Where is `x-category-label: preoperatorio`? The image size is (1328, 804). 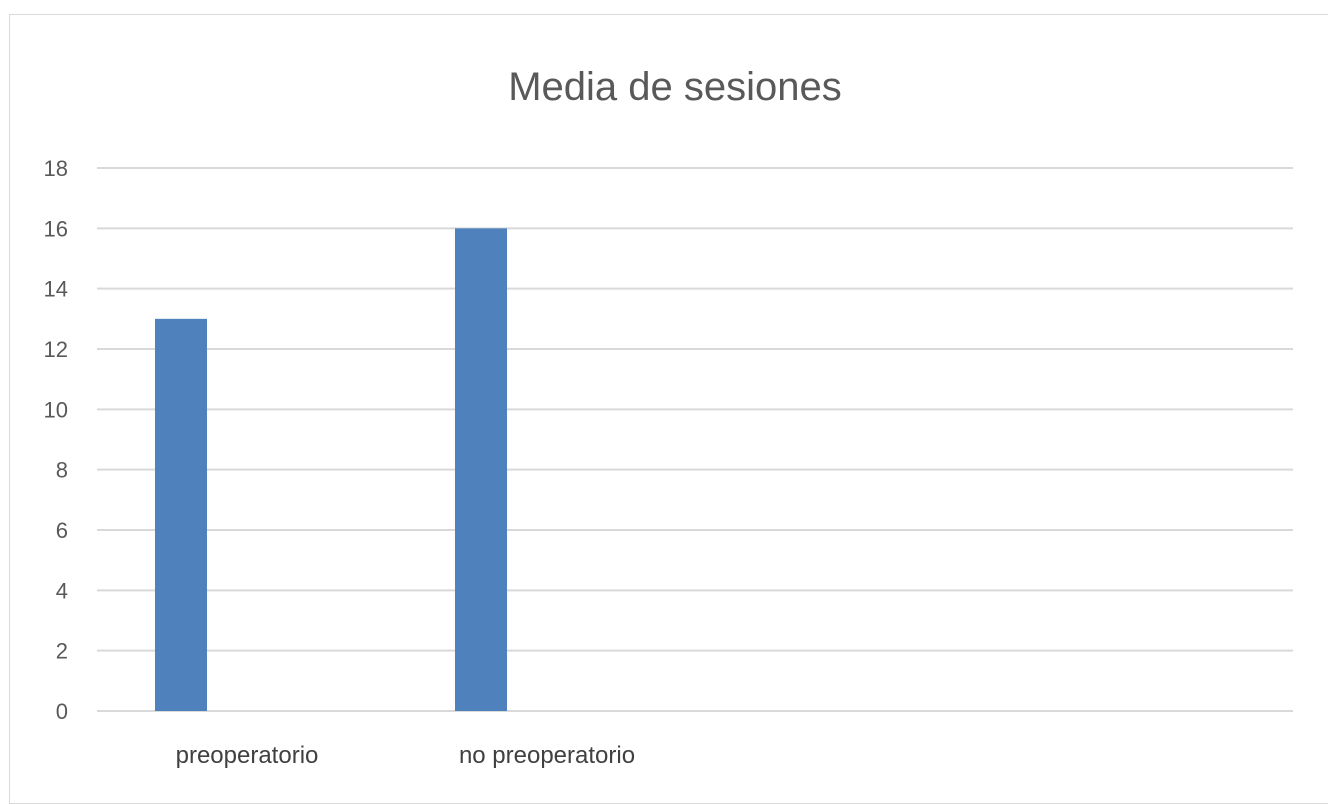
x-category-label: preoperatorio is located at coordinates (247, 755).